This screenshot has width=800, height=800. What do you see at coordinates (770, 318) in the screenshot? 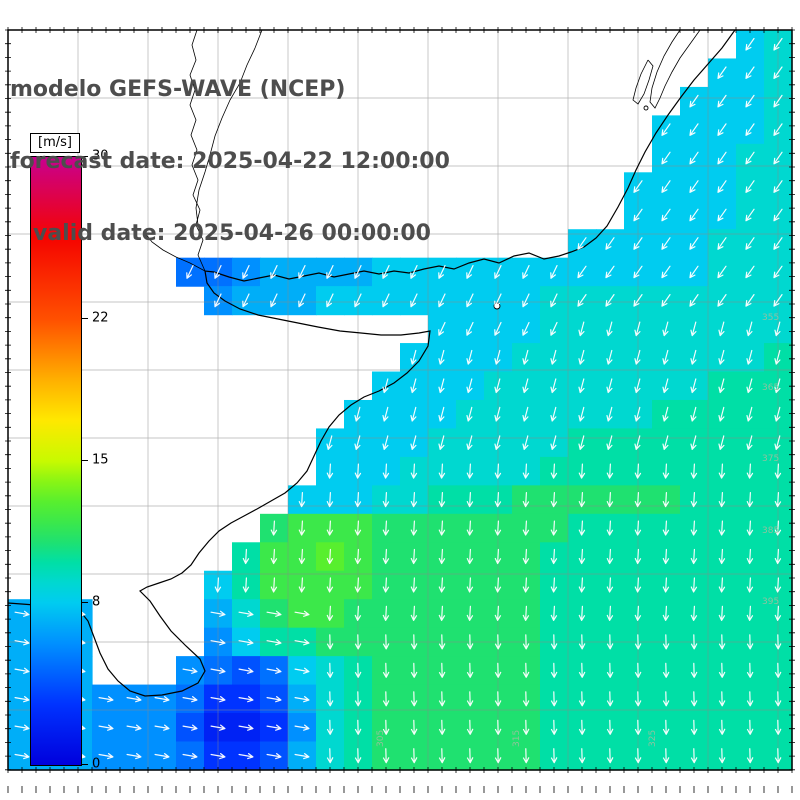
I see `grid-index-label: 355` at bounding box center [770, 318].